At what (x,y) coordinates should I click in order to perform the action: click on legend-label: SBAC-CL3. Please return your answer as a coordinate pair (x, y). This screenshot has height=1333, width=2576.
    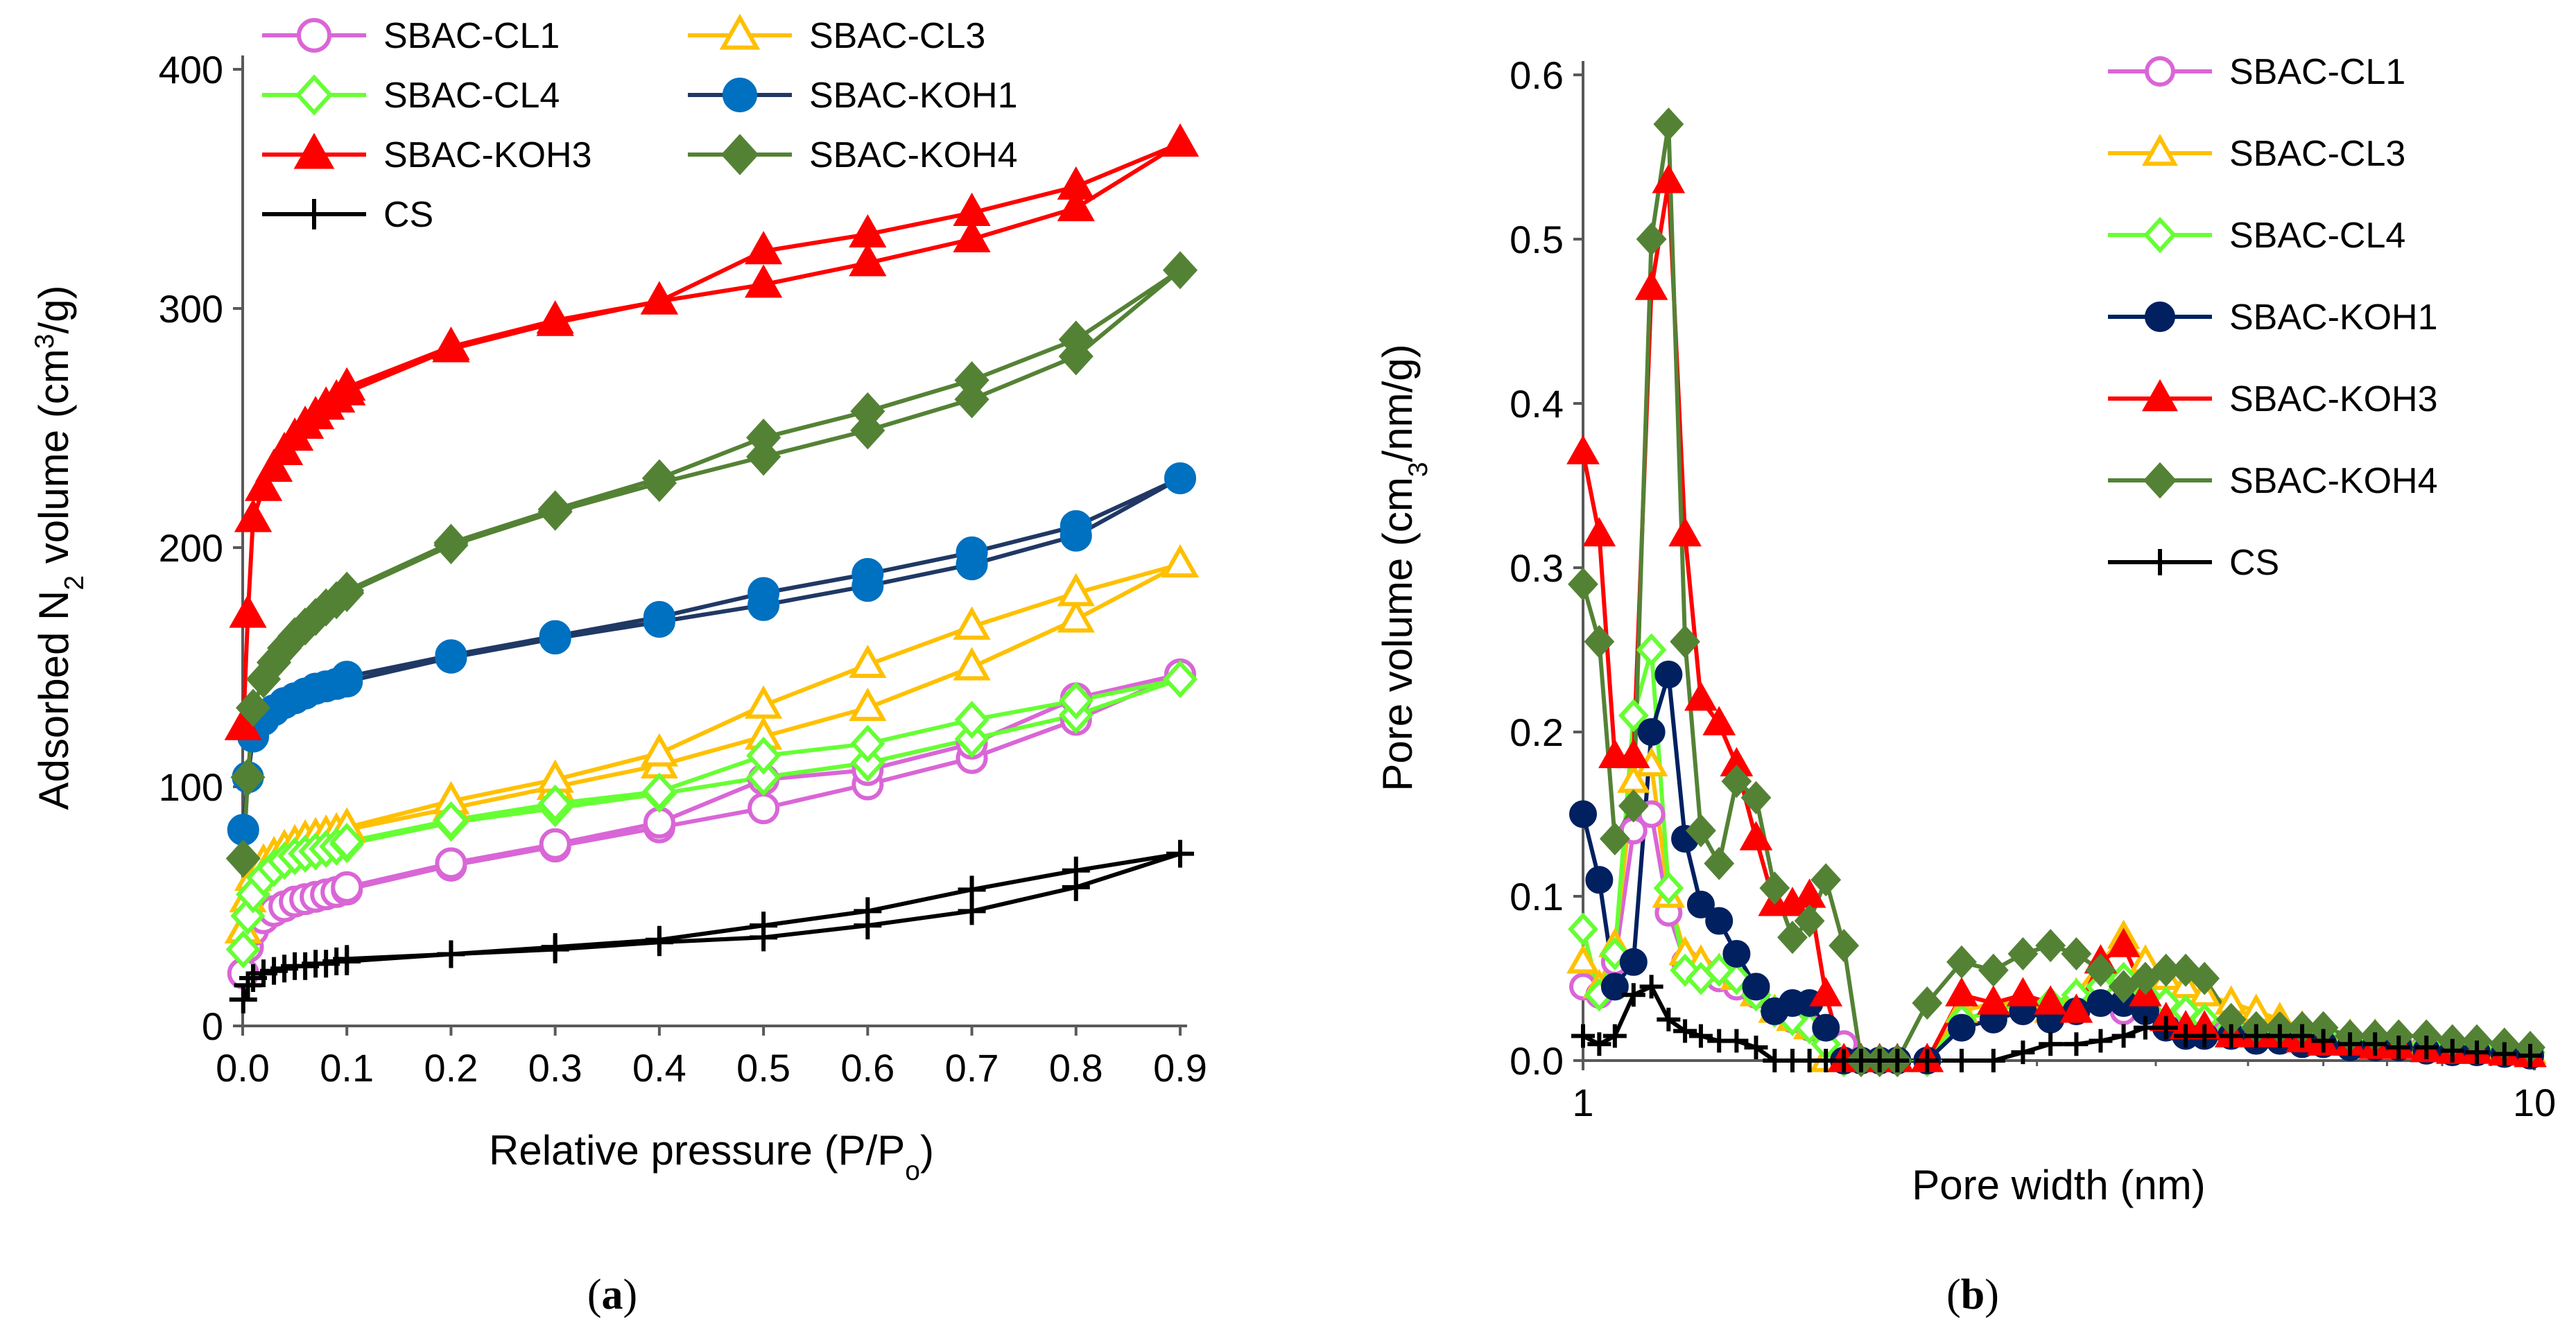
    Looking at the image, I should click on (2317, 154).